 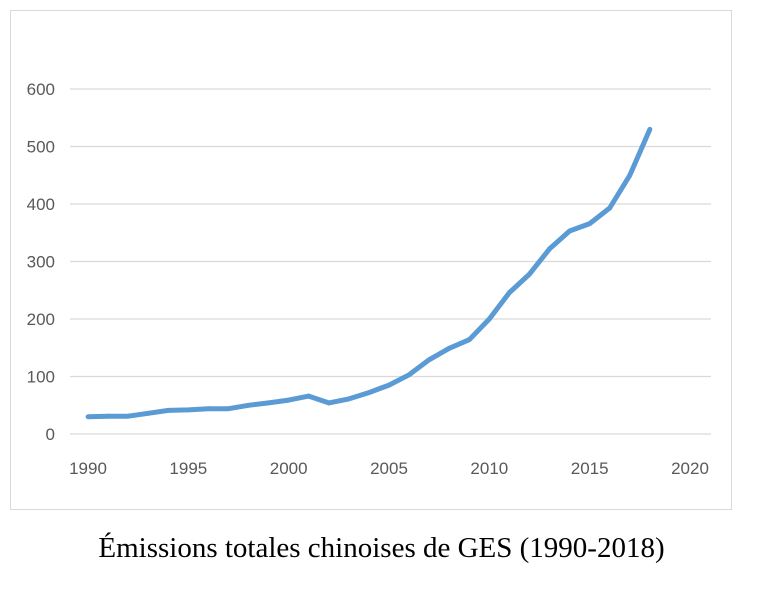 I want to click on x-axis-ticks: 1990 1995 2000 2005 2010 2015 2020, so click(x=389, y=468).